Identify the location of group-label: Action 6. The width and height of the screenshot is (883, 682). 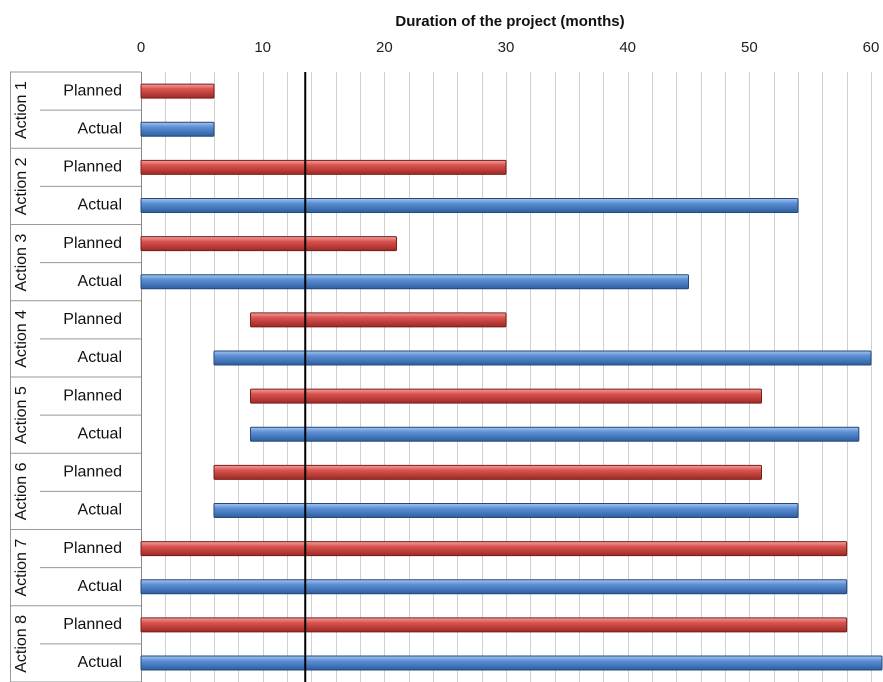
(21, 491).